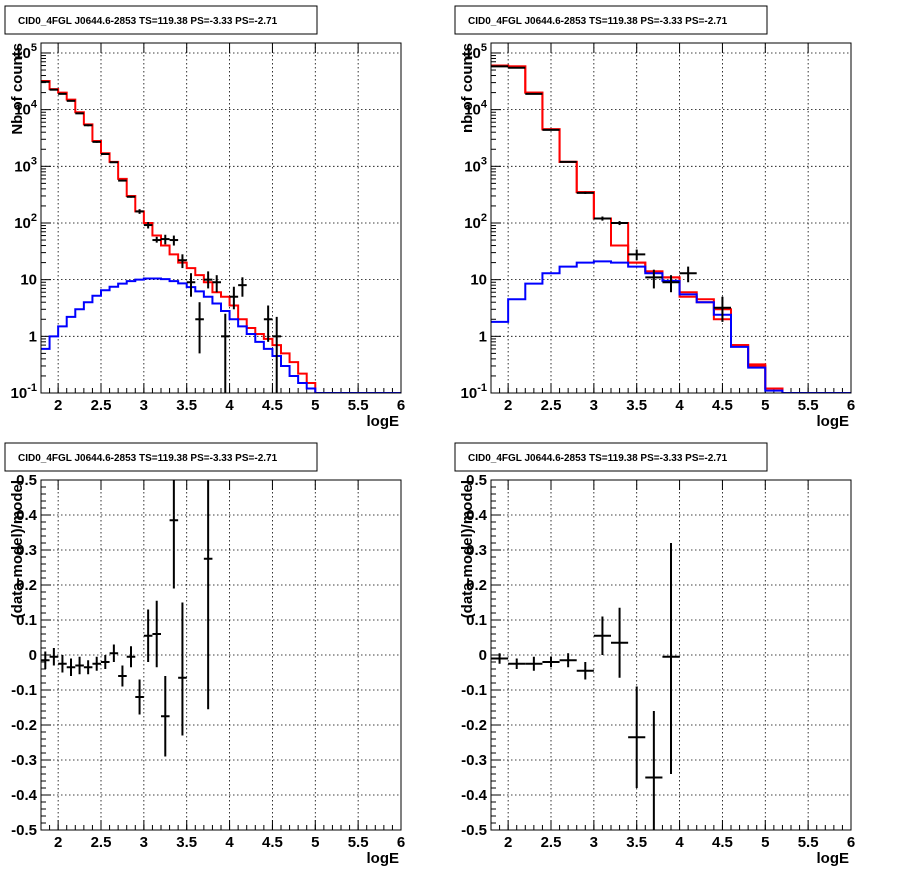 The width and height of the screenshot is (898, 875). What do you see at coordinates (17, 89) in the screenshot?
I see `y-axis-label: Nb of counts` at bounding box center [17, 89].